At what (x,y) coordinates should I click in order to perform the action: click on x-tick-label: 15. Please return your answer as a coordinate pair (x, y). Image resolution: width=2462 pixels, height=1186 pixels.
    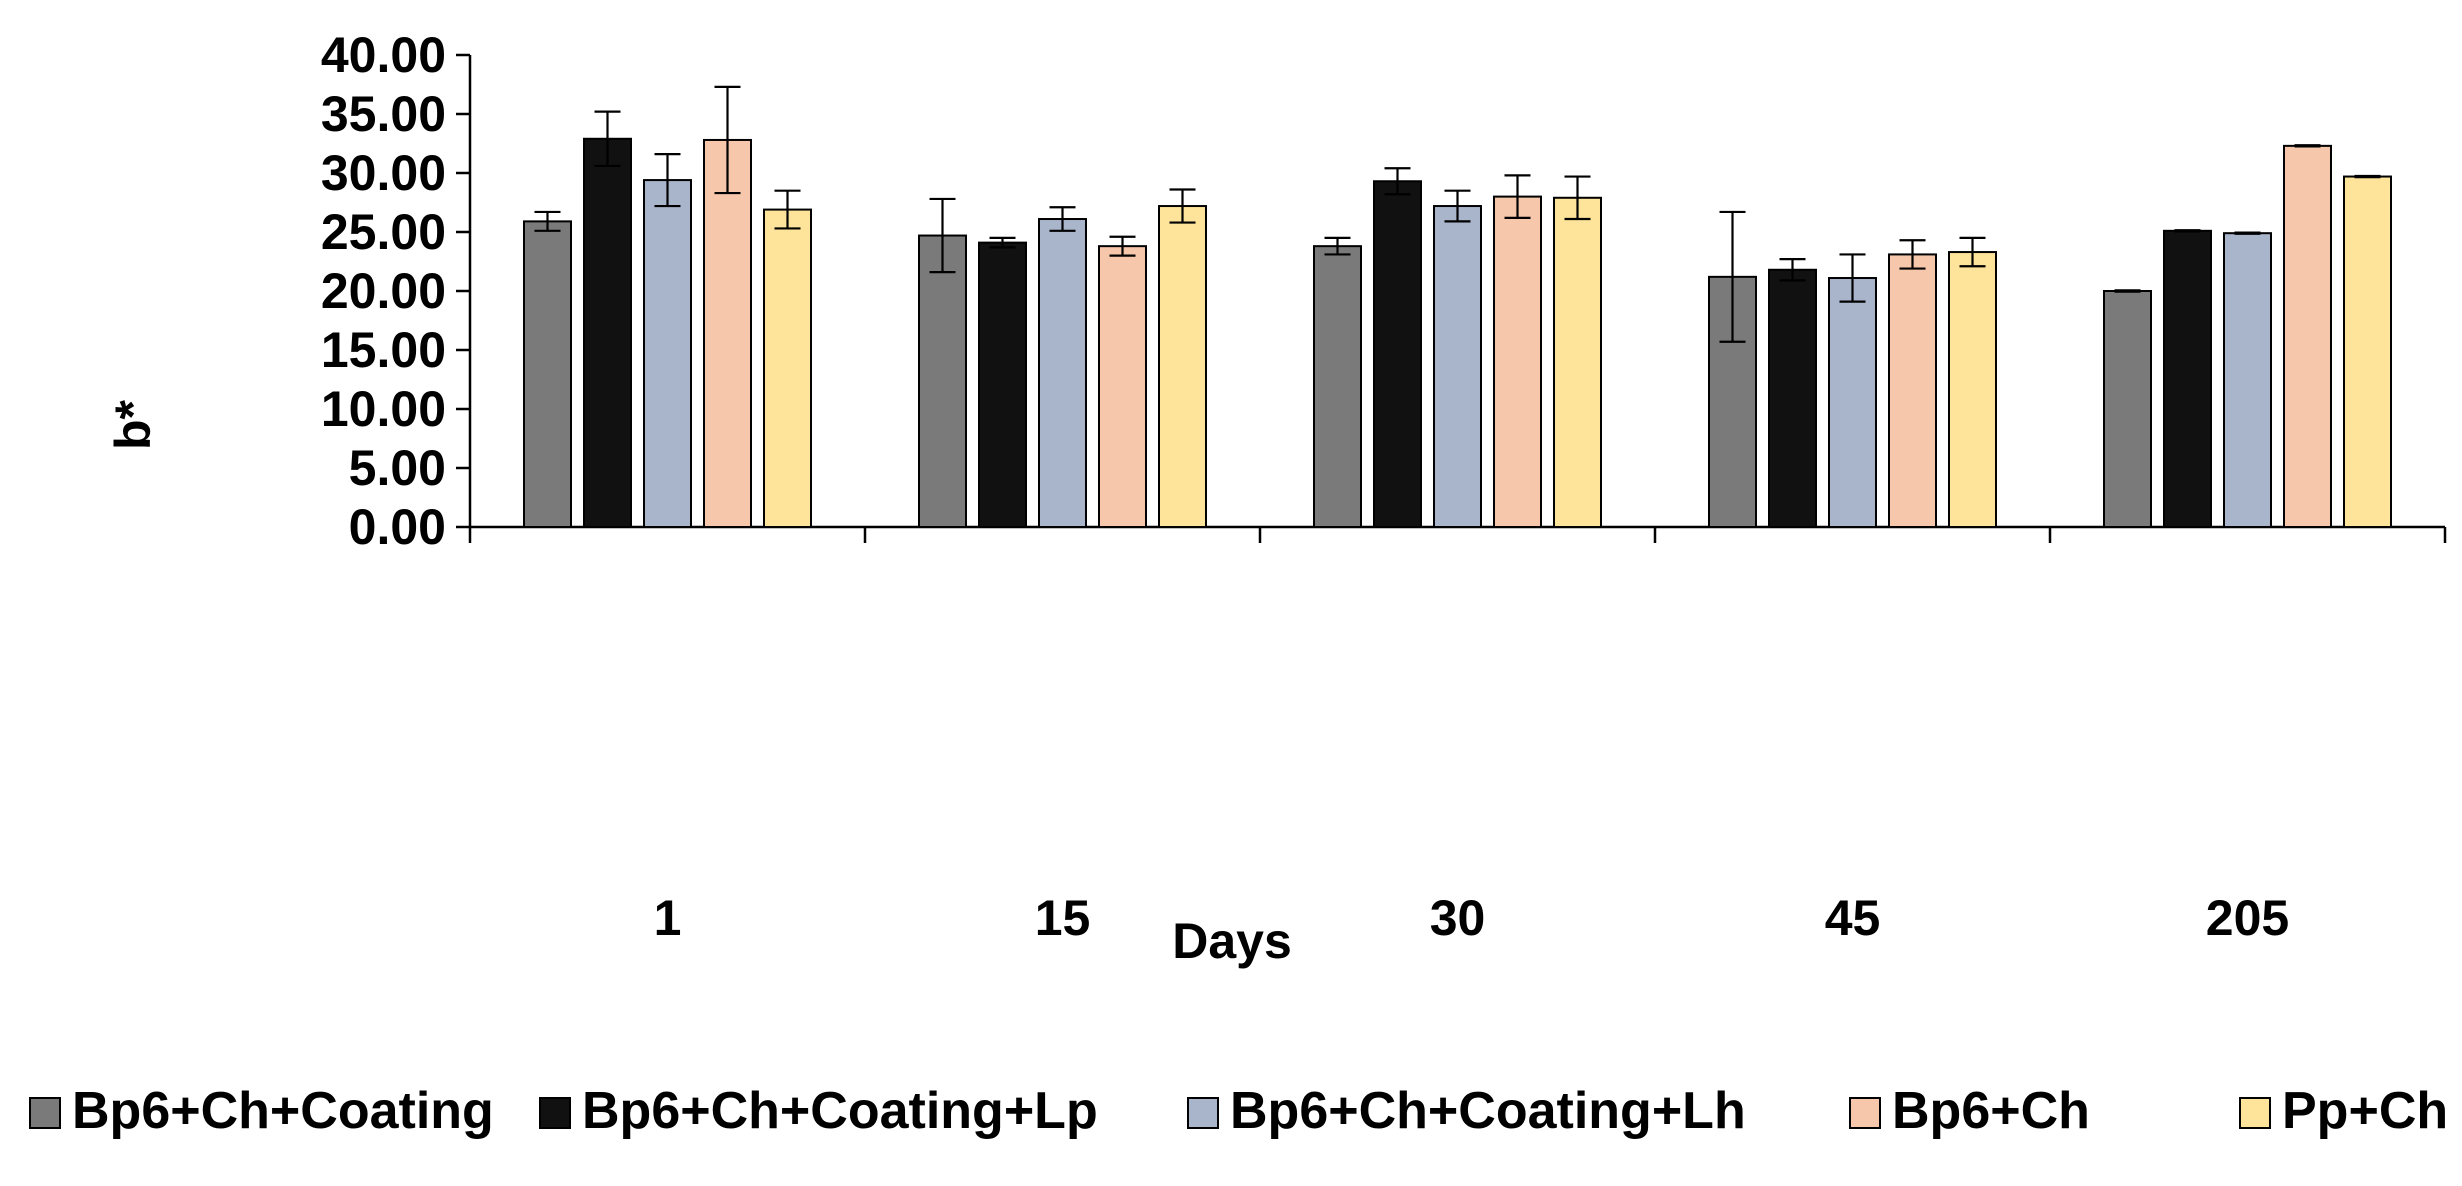
    Looking at the image, I should click on (1063, 918).